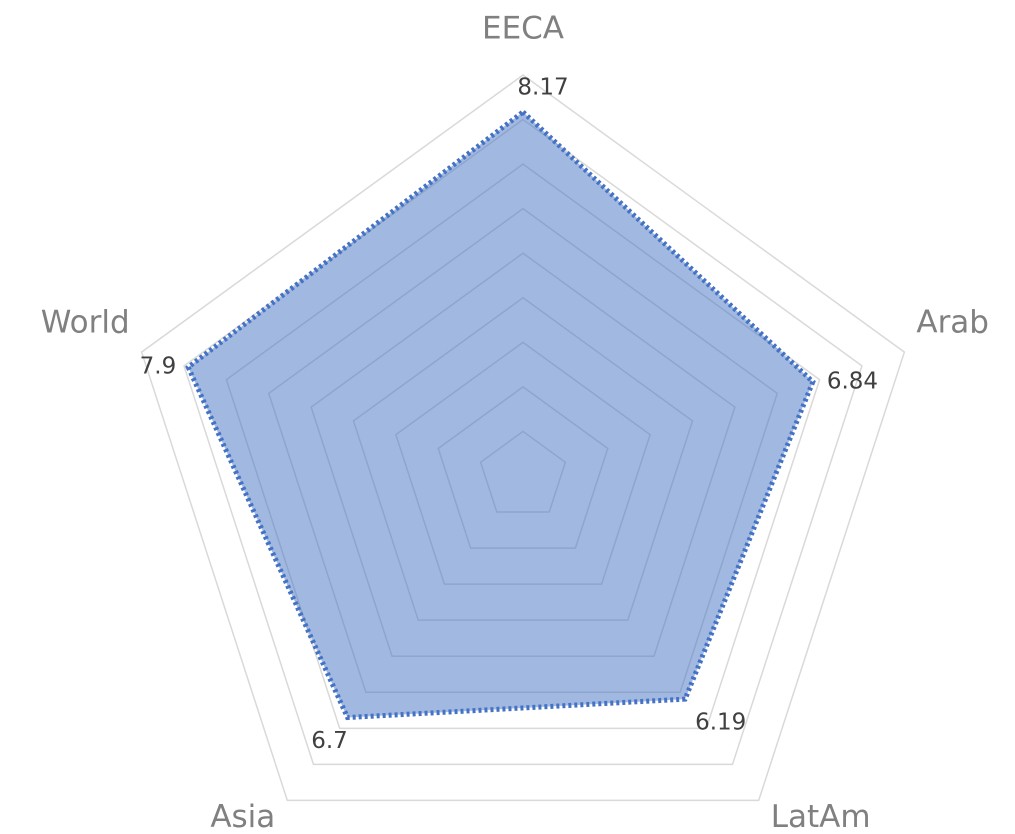  Describe the element at coordinates (329, 741) in the screenshot. I see `value-label: 6.7` at that location.